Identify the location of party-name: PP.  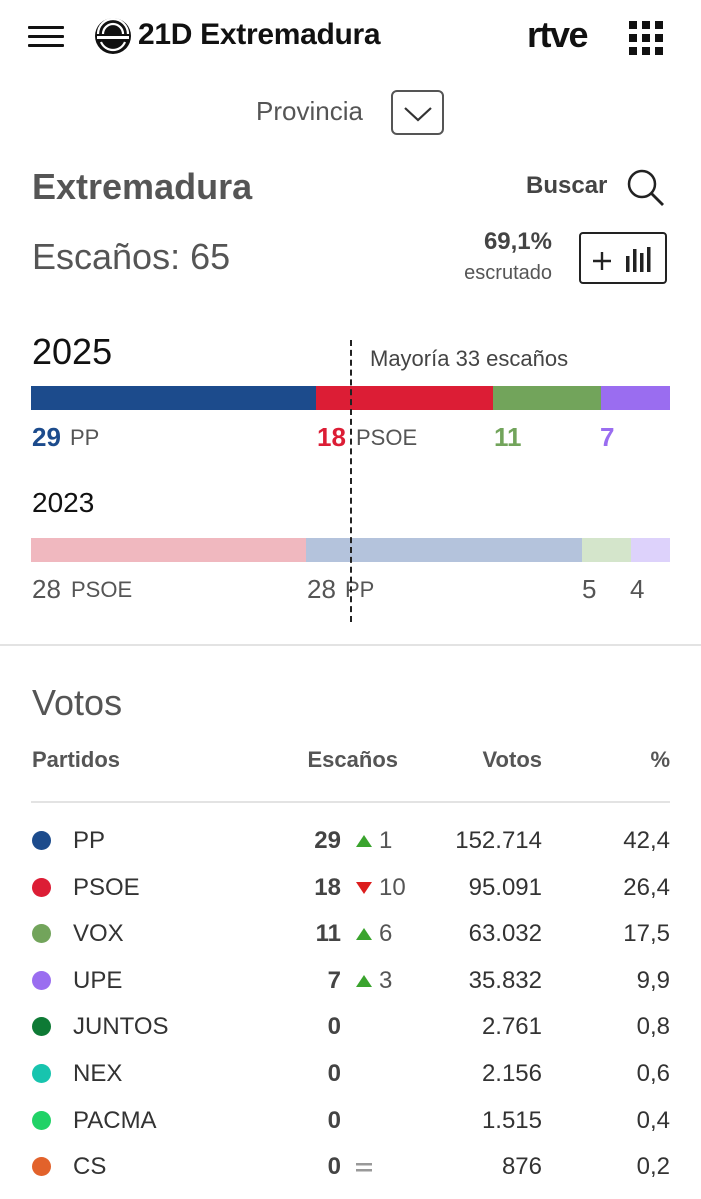
(89, 840).